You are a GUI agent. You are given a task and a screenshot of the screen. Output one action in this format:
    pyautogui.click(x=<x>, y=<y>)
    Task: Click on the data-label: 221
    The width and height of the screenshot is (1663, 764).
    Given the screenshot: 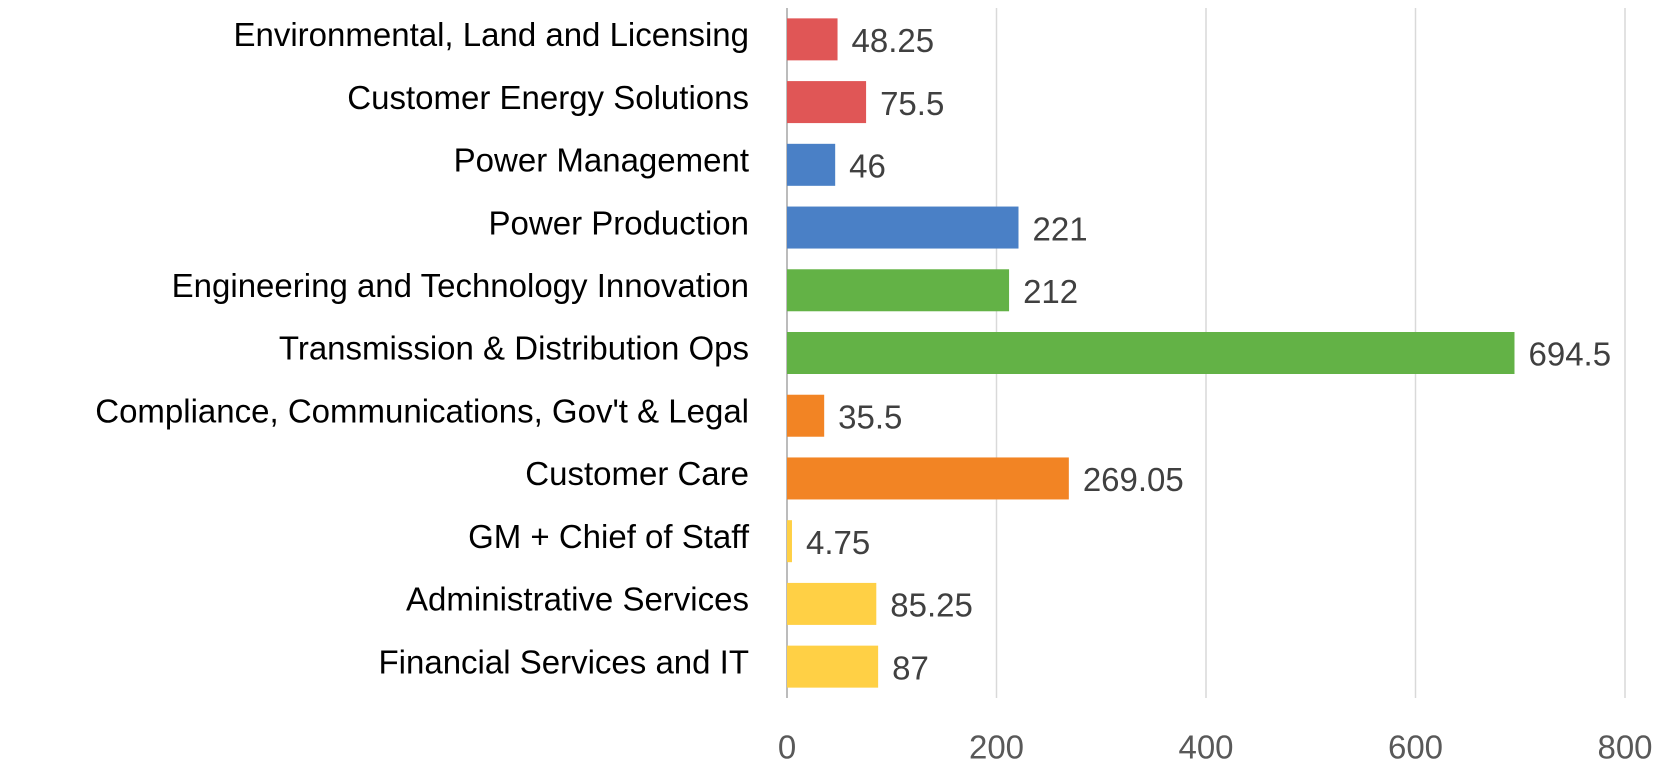 What is the action you would take?
    pyautogui.click(x=1059, y=228)
    